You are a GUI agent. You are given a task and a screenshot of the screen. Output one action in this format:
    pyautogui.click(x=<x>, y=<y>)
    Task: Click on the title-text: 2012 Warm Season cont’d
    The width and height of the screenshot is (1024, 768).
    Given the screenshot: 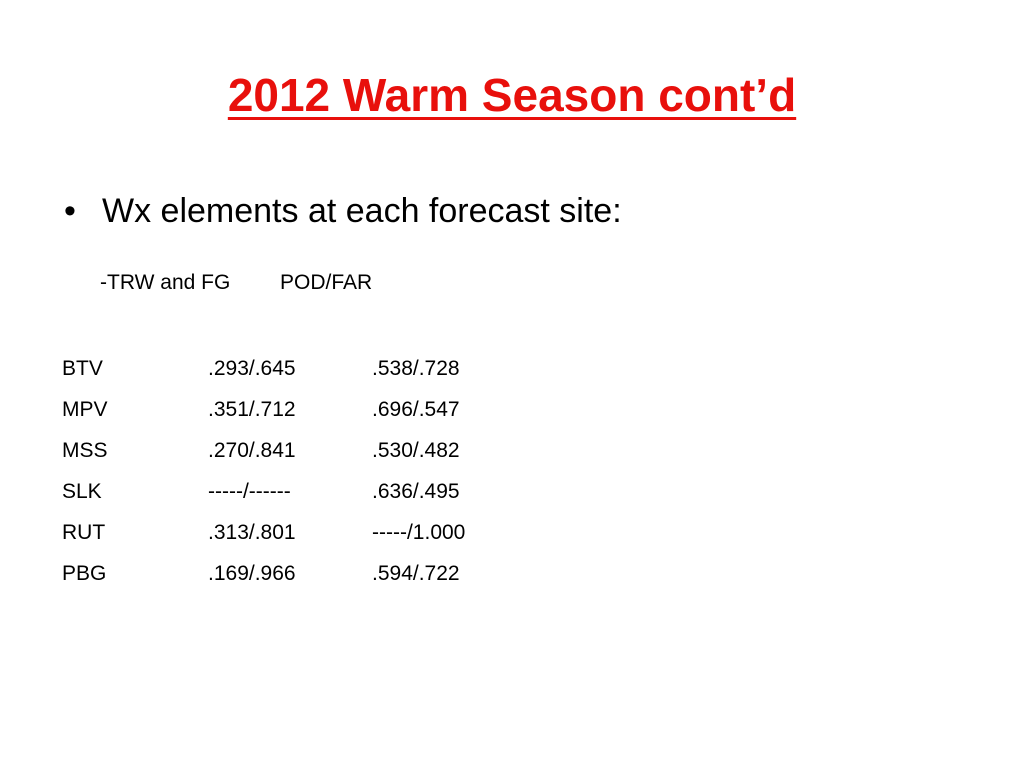 What is the action you would take?
    pyautogui.click(x=512, y=95)
    